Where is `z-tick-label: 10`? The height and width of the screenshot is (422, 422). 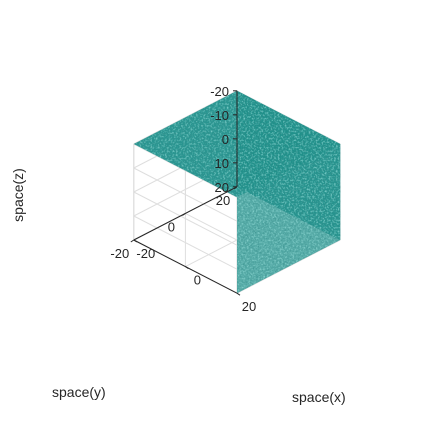 z-tick-label: 10 is located at coordinates (222, 163).